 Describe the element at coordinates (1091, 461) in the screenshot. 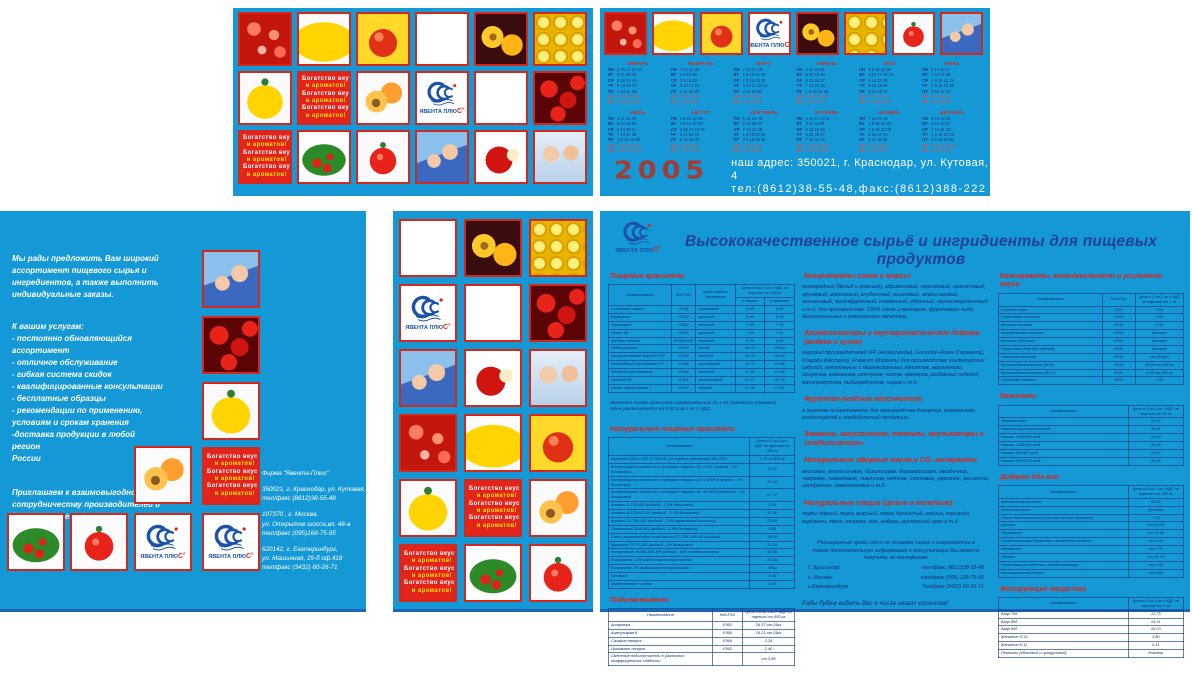

I see `table-row: Ваниль 902/437C жид. 16.26` at that location.